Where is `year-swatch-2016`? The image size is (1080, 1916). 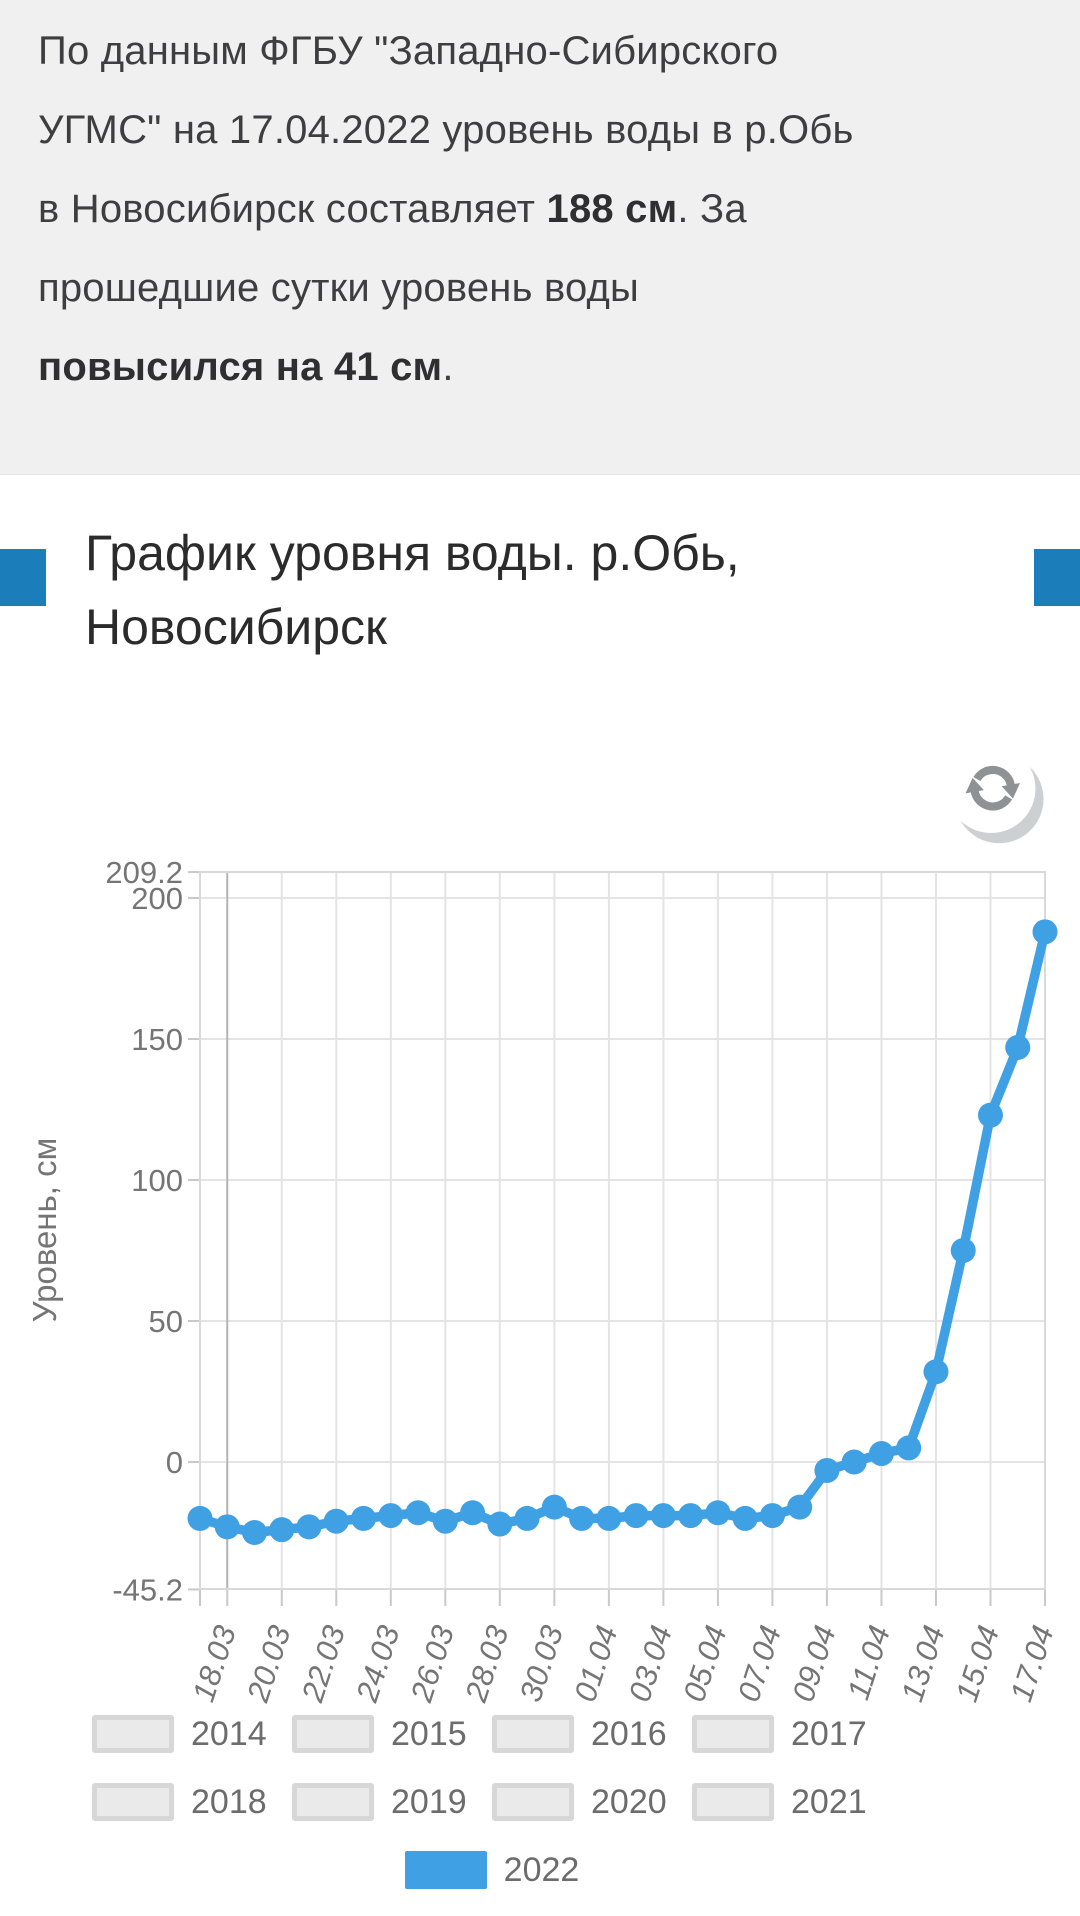 year-swatch-2016 is located at coordinates (533, 1734).